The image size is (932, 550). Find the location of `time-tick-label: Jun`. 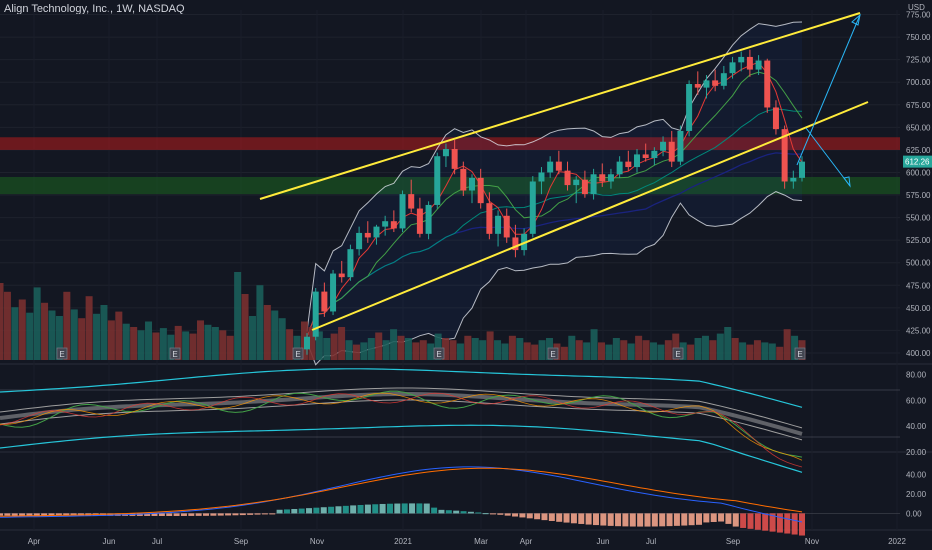

time-tick-label: Jun is located at coordinates (109, 541).